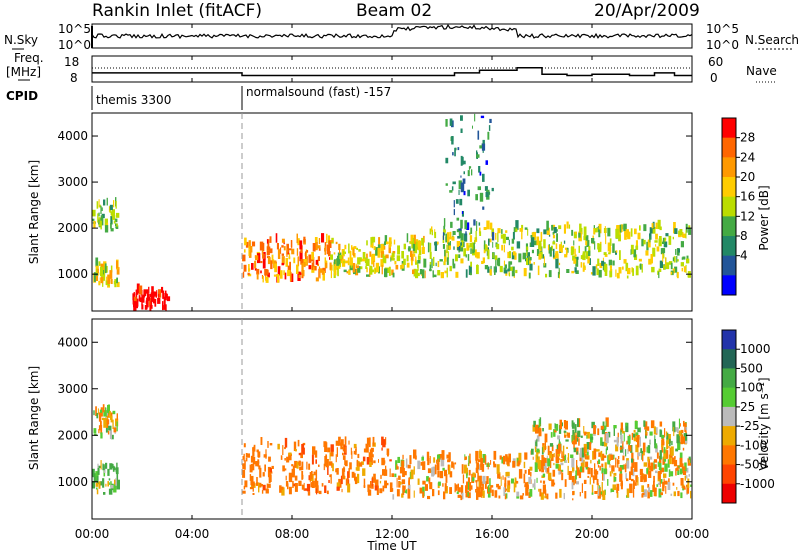 The image size is (800, 554). Describe the element at coordinates (392, 31) in the screenshot. I see `nsky-line` at that location.